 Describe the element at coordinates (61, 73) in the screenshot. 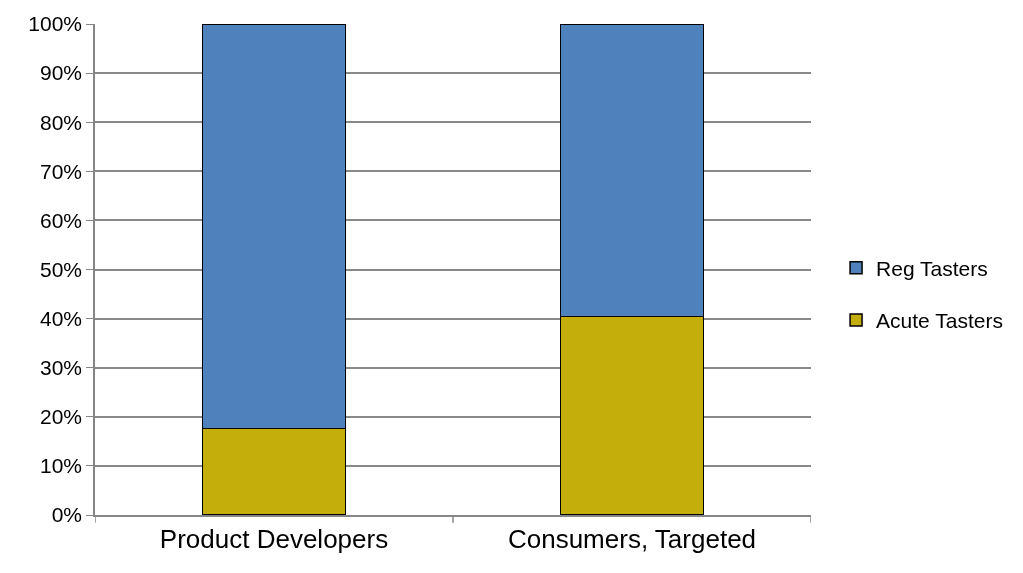

I see `y-tick-label: 90%` at that location.